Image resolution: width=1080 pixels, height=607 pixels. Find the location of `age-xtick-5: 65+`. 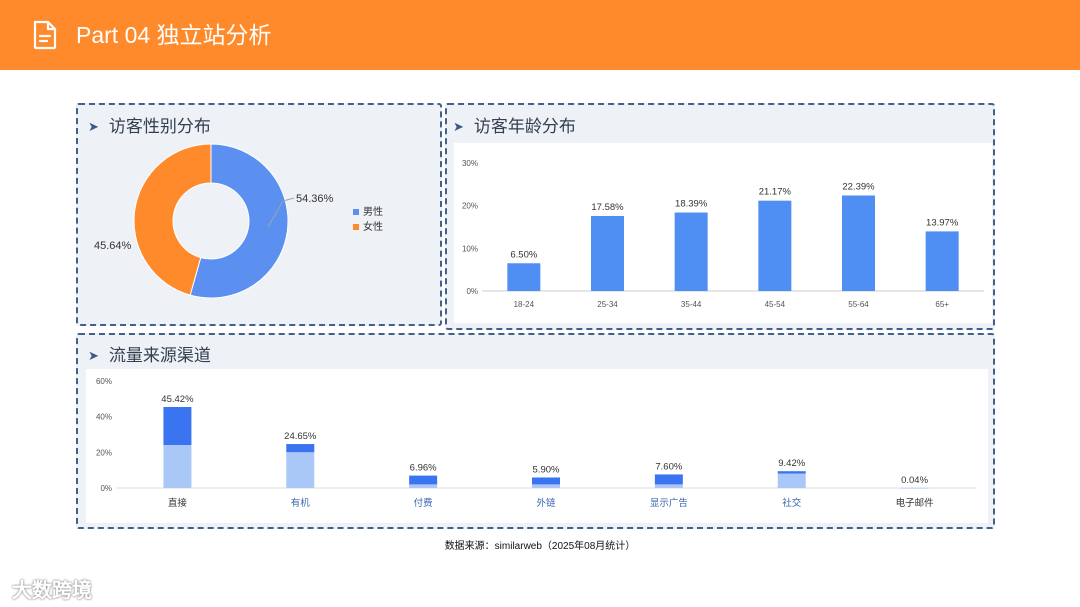

age-xtick-5: 65+ is located at coordinates (942, 304).